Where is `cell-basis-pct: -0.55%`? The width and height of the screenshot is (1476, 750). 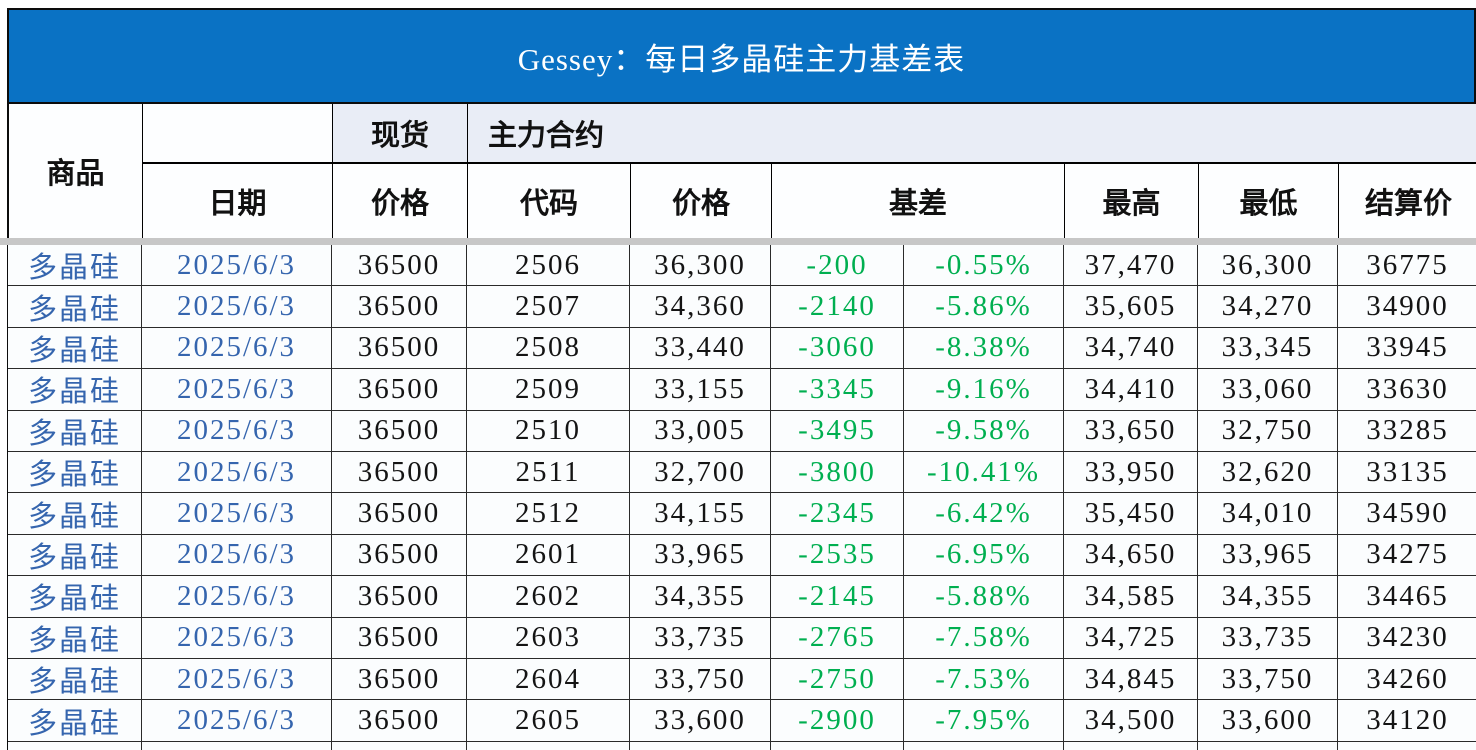
cell-basis-pct: -0.55% is located at coordinates (984, 266).